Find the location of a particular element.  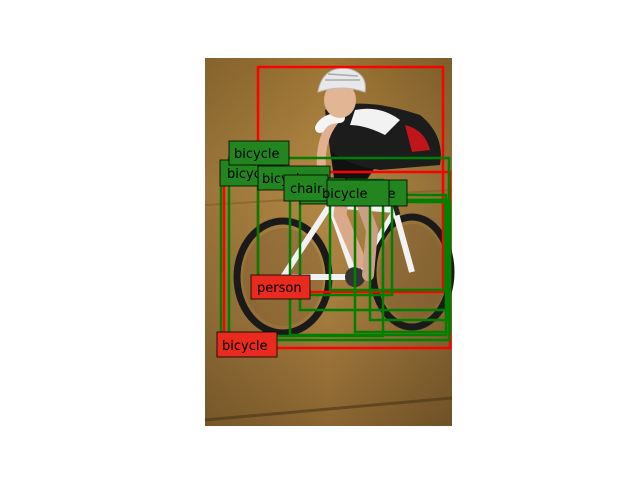

label-bicycle-b: bicycle is located at coordinates (259, 153).